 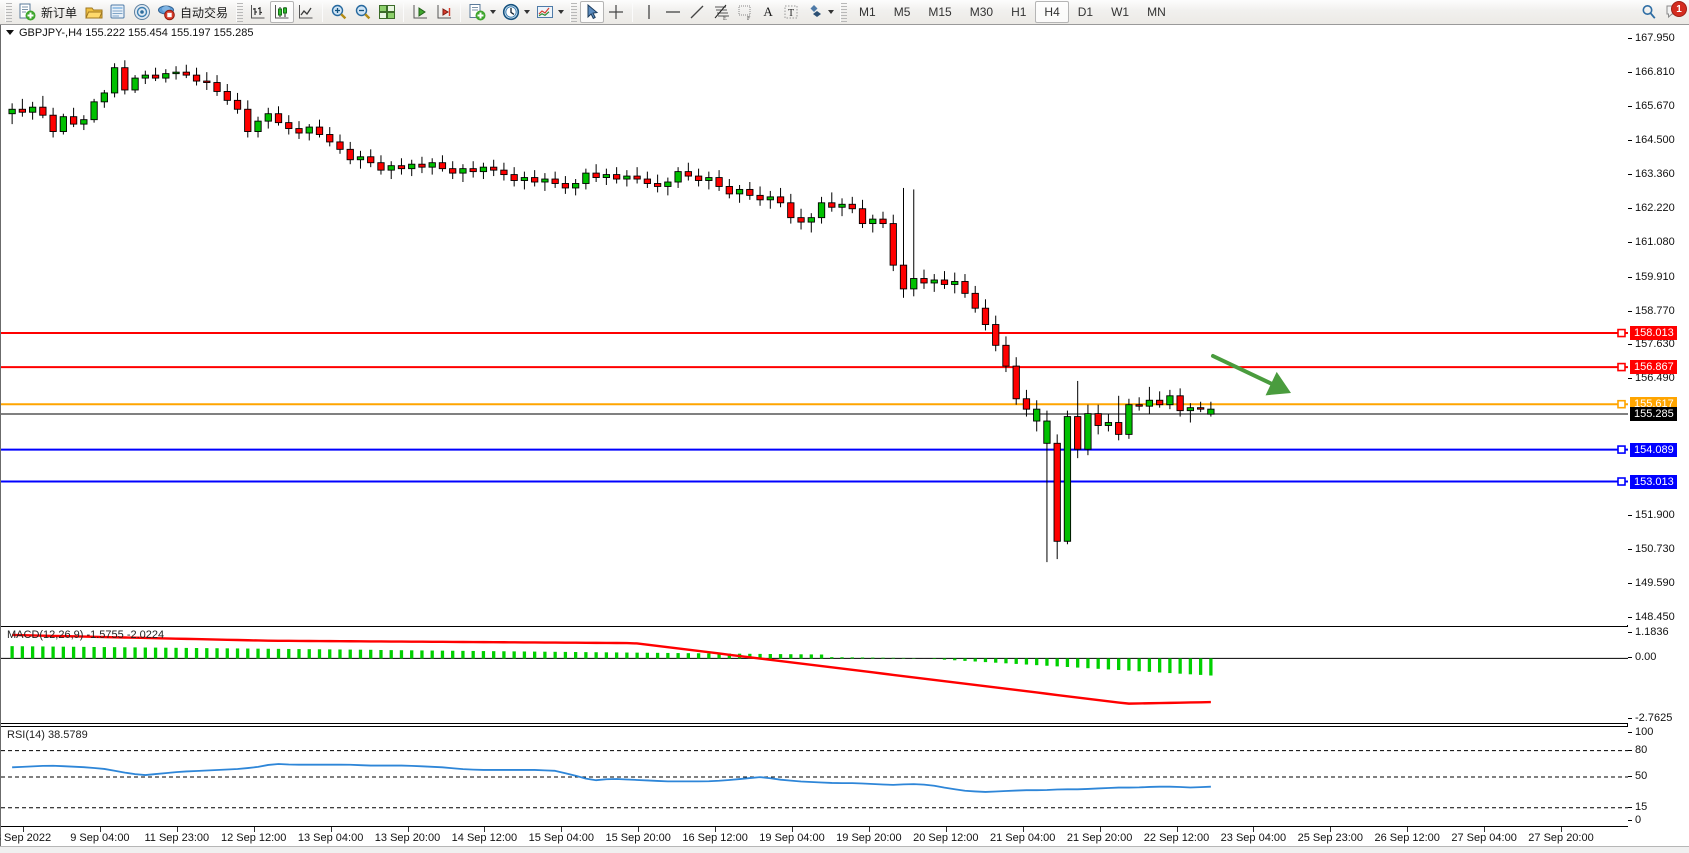 I want to click on shapes-button, so click(x=820, y=12).